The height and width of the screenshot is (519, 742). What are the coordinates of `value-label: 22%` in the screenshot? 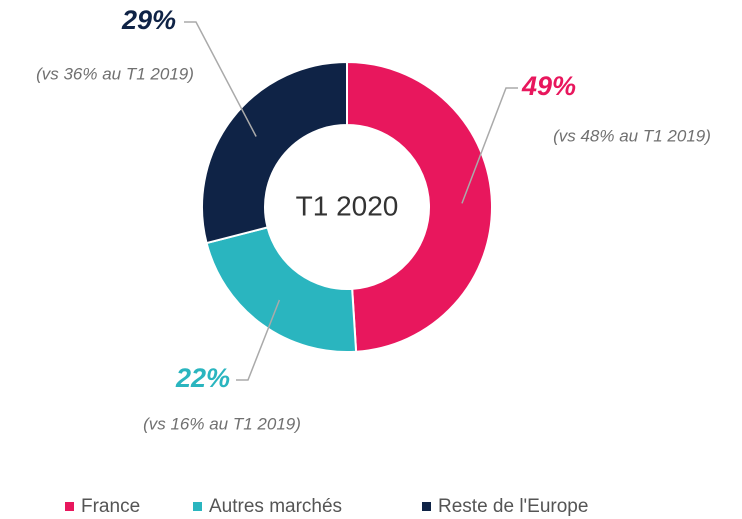 It's located at (202, 378).